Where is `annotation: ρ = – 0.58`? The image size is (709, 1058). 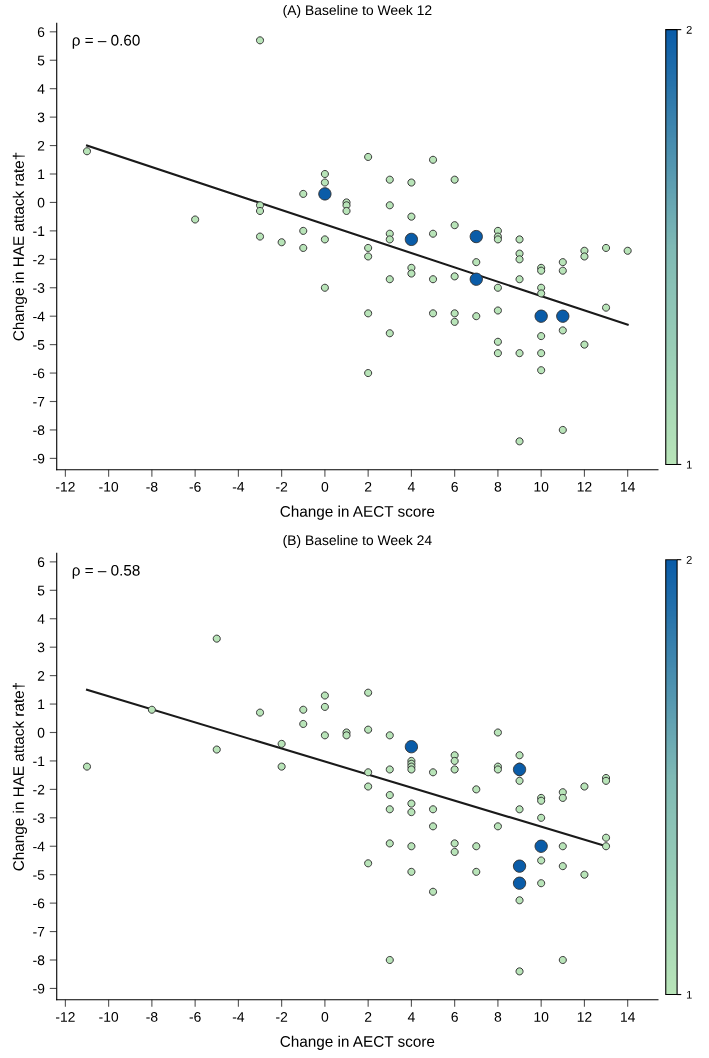
annotation: ρ = – 0.58 is located at coordinates (106, 571).